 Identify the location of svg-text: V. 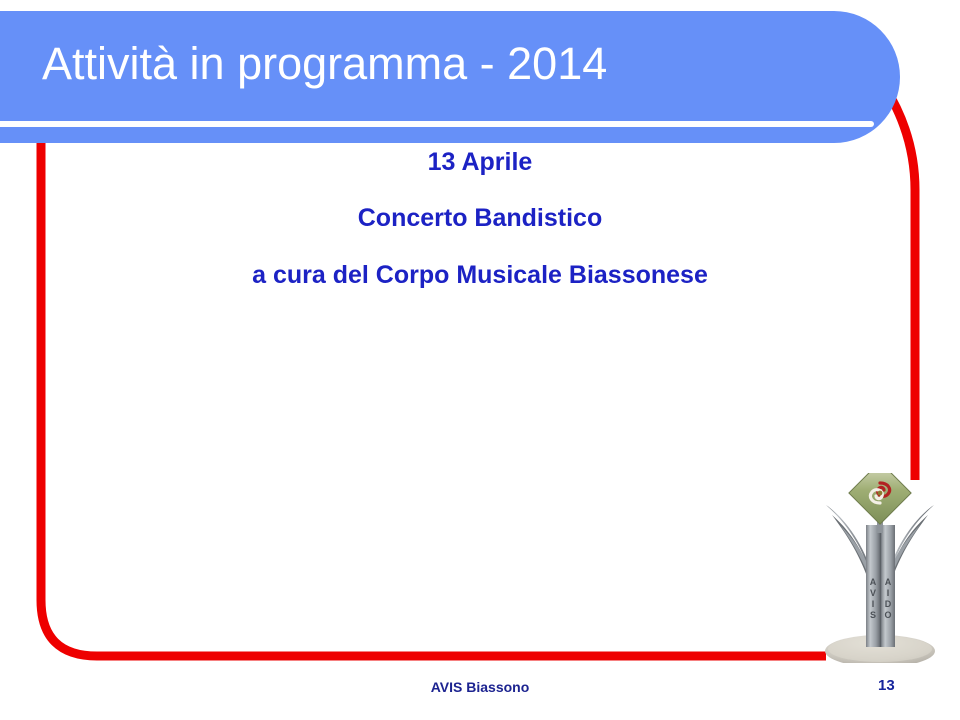
(873, 593).